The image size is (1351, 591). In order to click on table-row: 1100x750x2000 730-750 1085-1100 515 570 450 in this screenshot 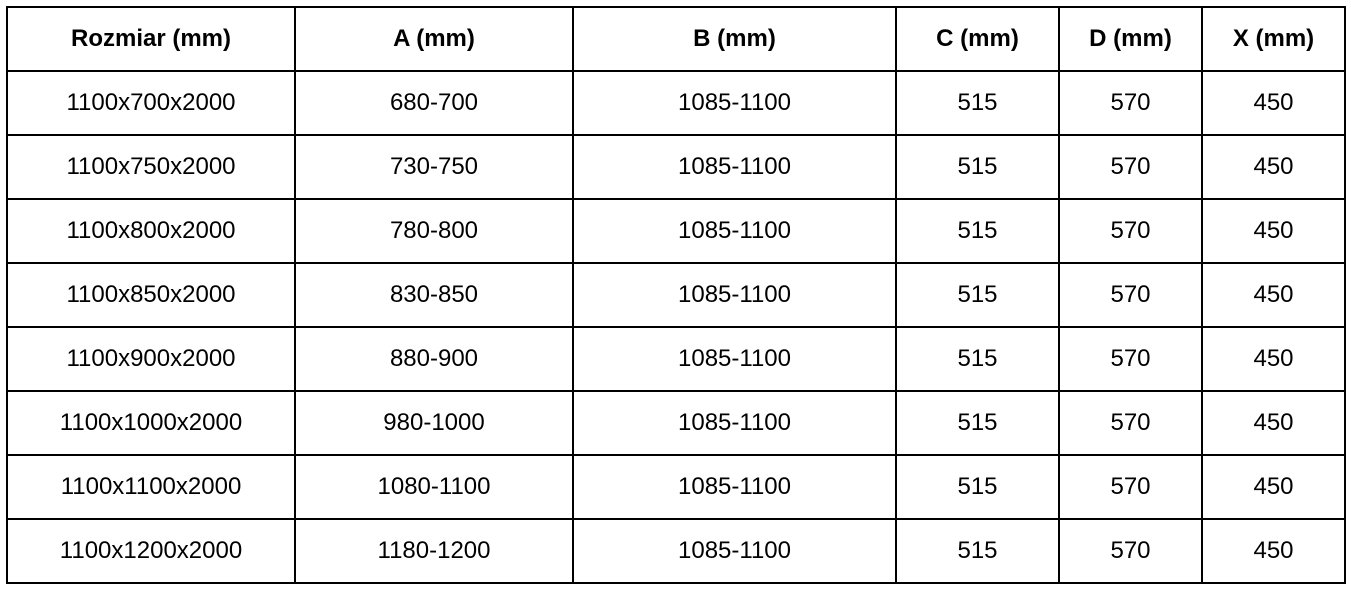, I will do `click(676, 167)`.